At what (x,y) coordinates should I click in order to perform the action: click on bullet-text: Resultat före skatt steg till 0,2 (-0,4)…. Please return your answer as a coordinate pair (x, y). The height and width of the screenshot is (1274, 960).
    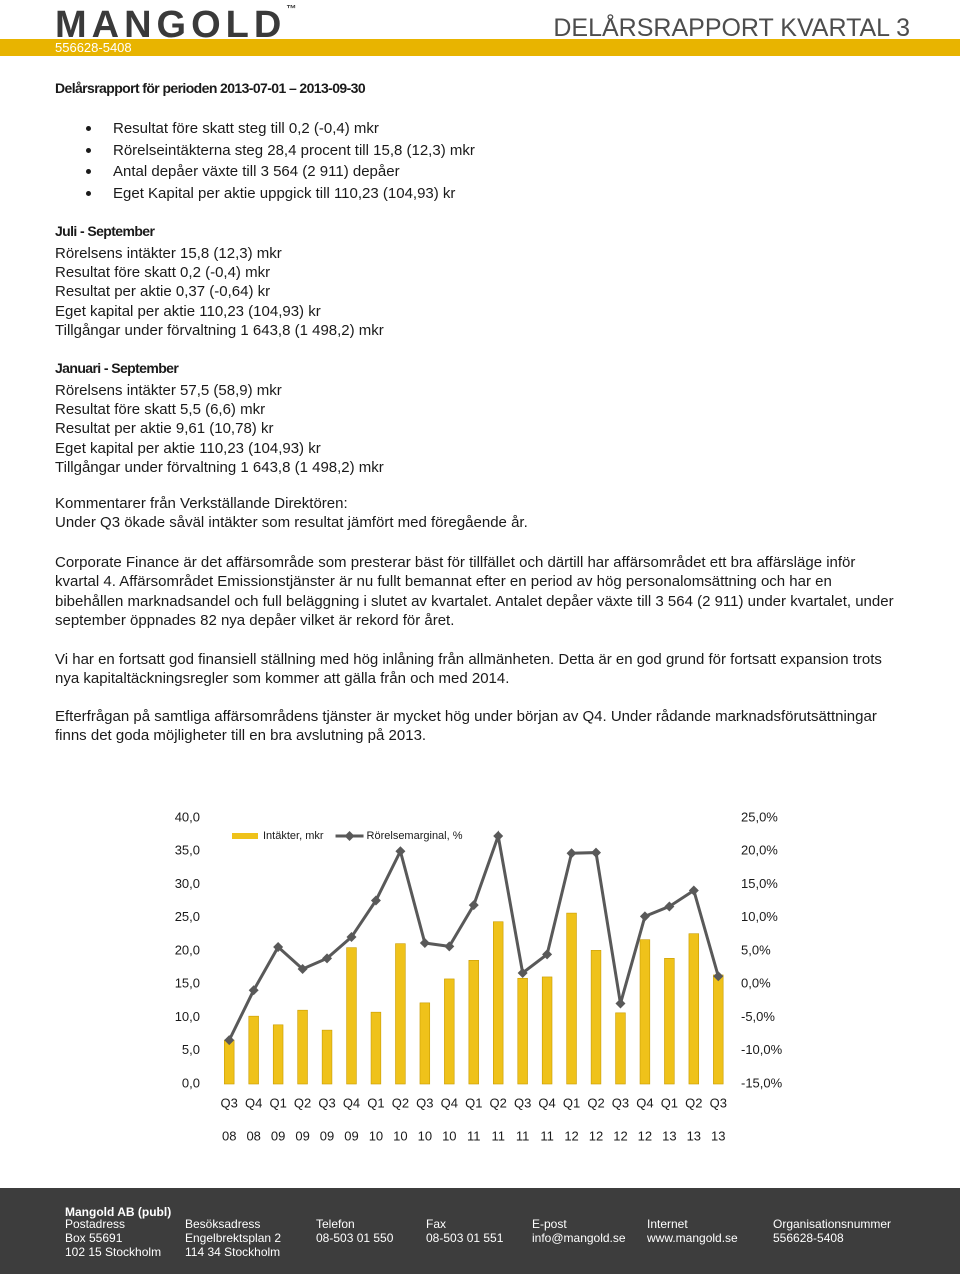
    Looking at the image, I should click on (246, 128).